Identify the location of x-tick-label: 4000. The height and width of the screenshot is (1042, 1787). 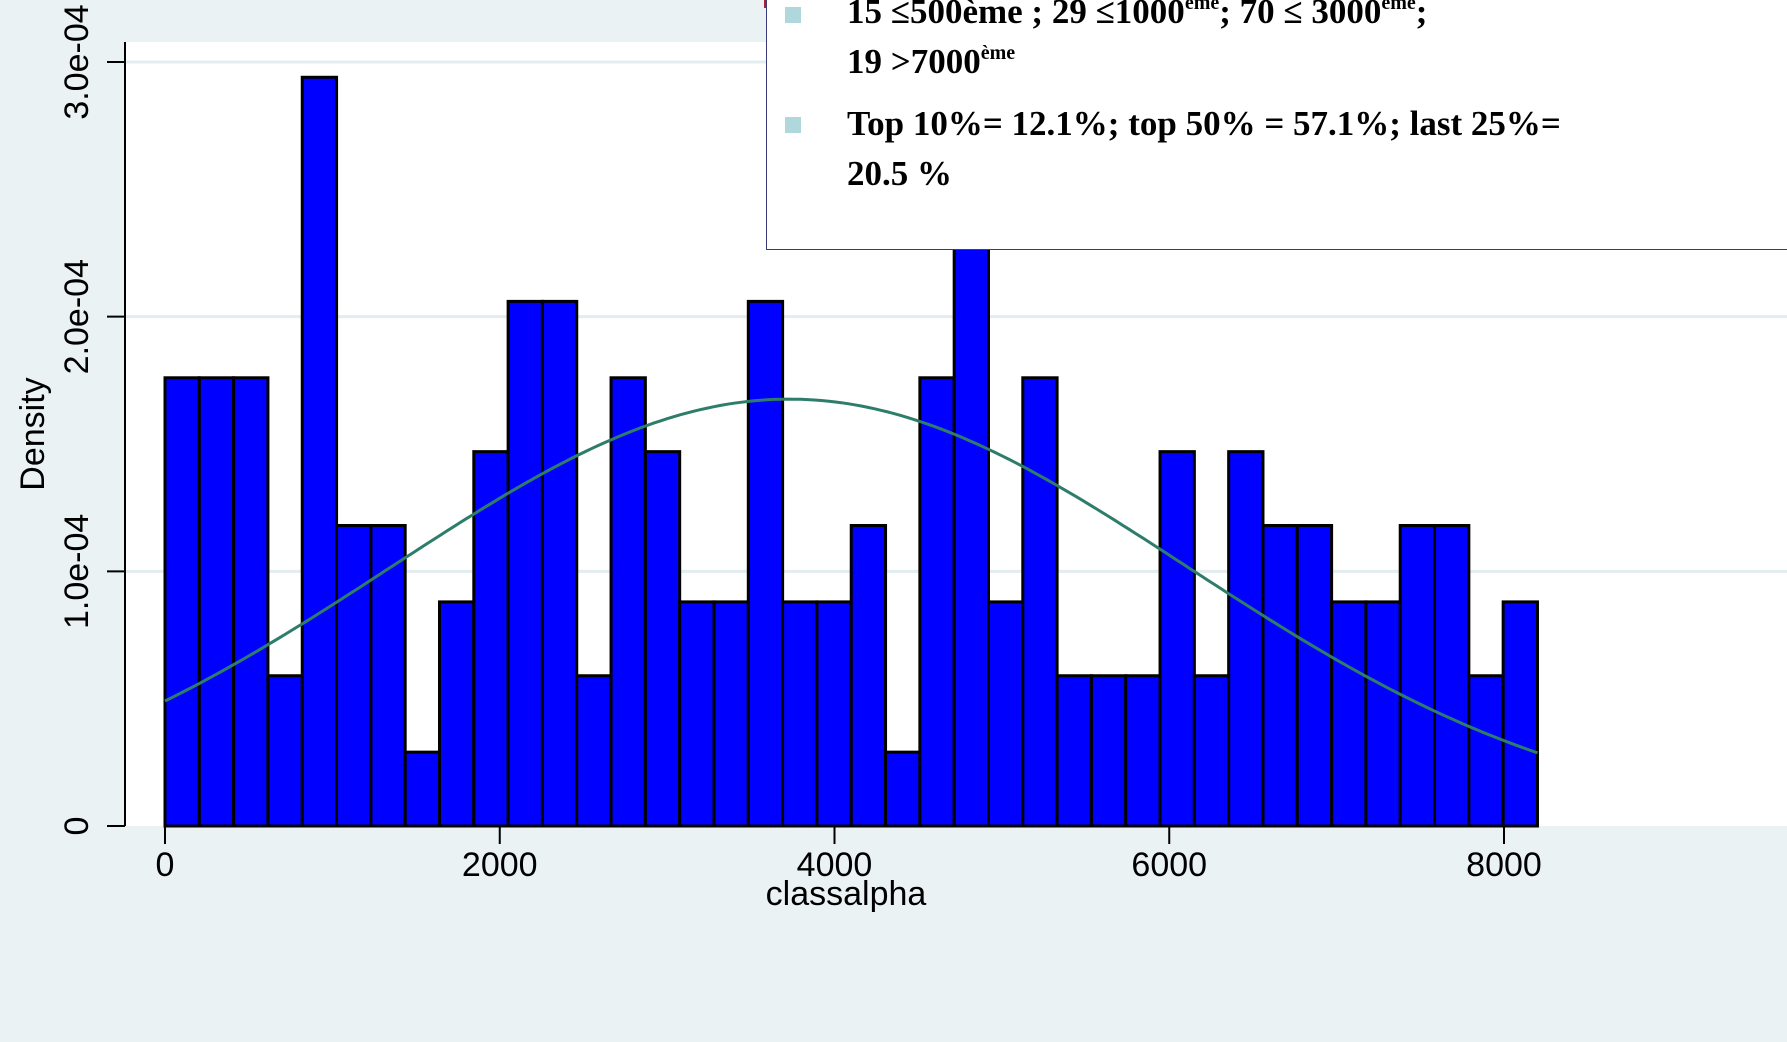
(835, 865).